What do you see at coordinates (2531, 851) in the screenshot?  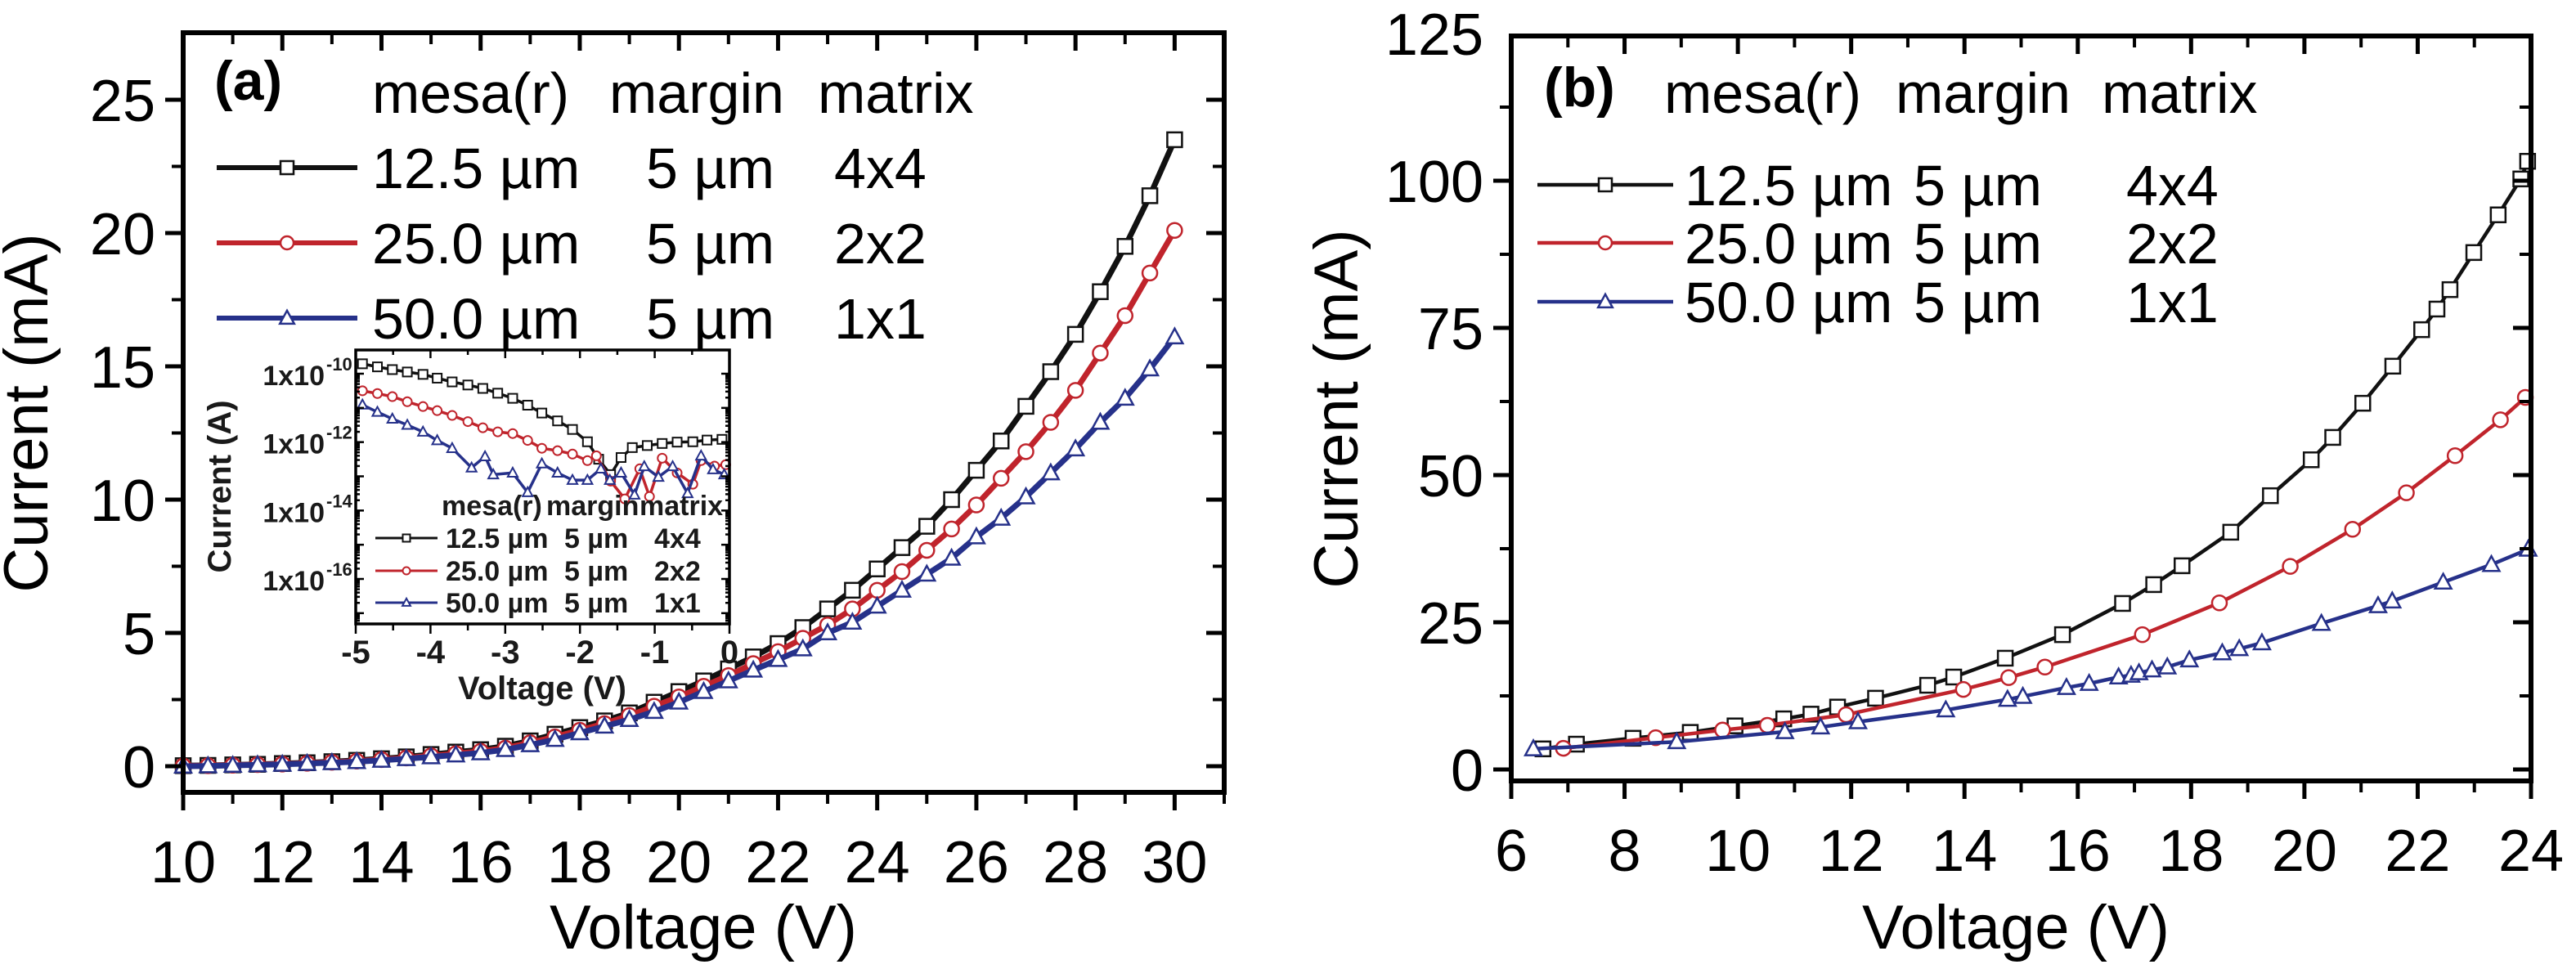 I see `x-tick-label: 24` at bounding box center [2531, 851].